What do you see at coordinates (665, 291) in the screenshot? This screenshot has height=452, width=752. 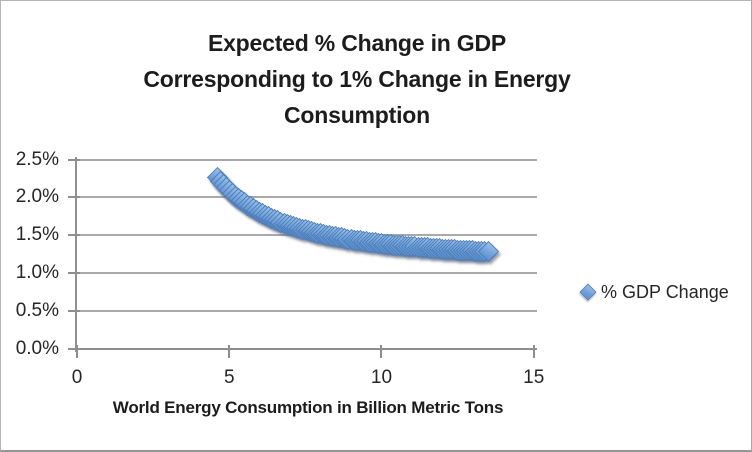 I see `legend-label: % GDP Change` at bounding box center [665, 291].